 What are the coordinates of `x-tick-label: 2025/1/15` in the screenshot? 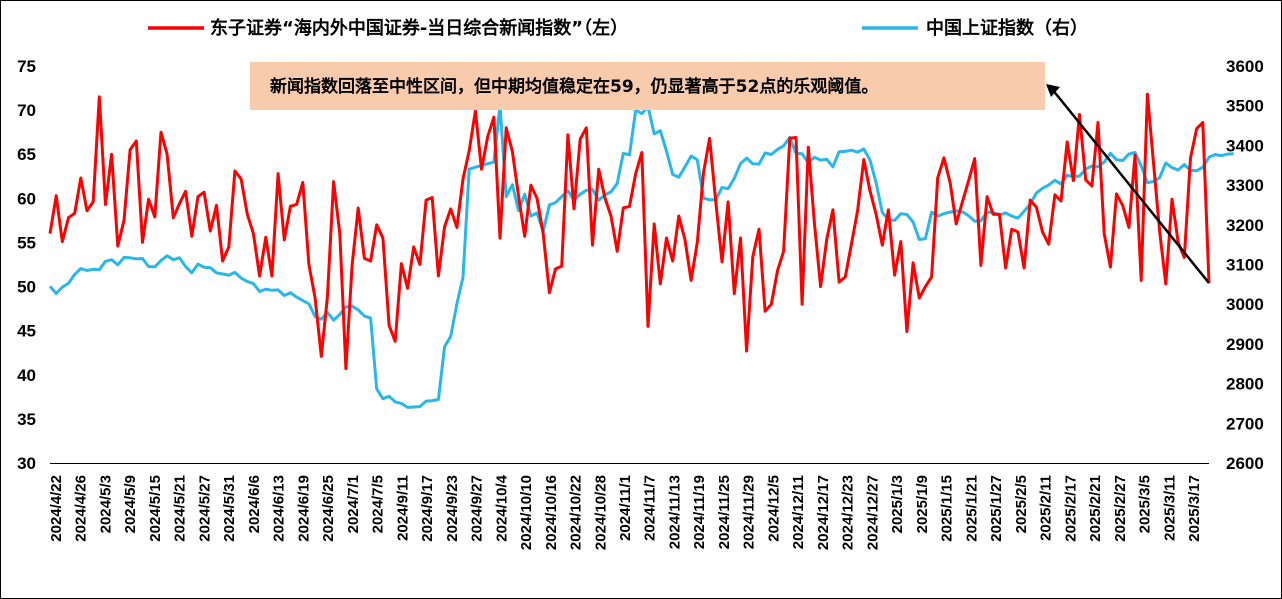 It's located at (947, 508).